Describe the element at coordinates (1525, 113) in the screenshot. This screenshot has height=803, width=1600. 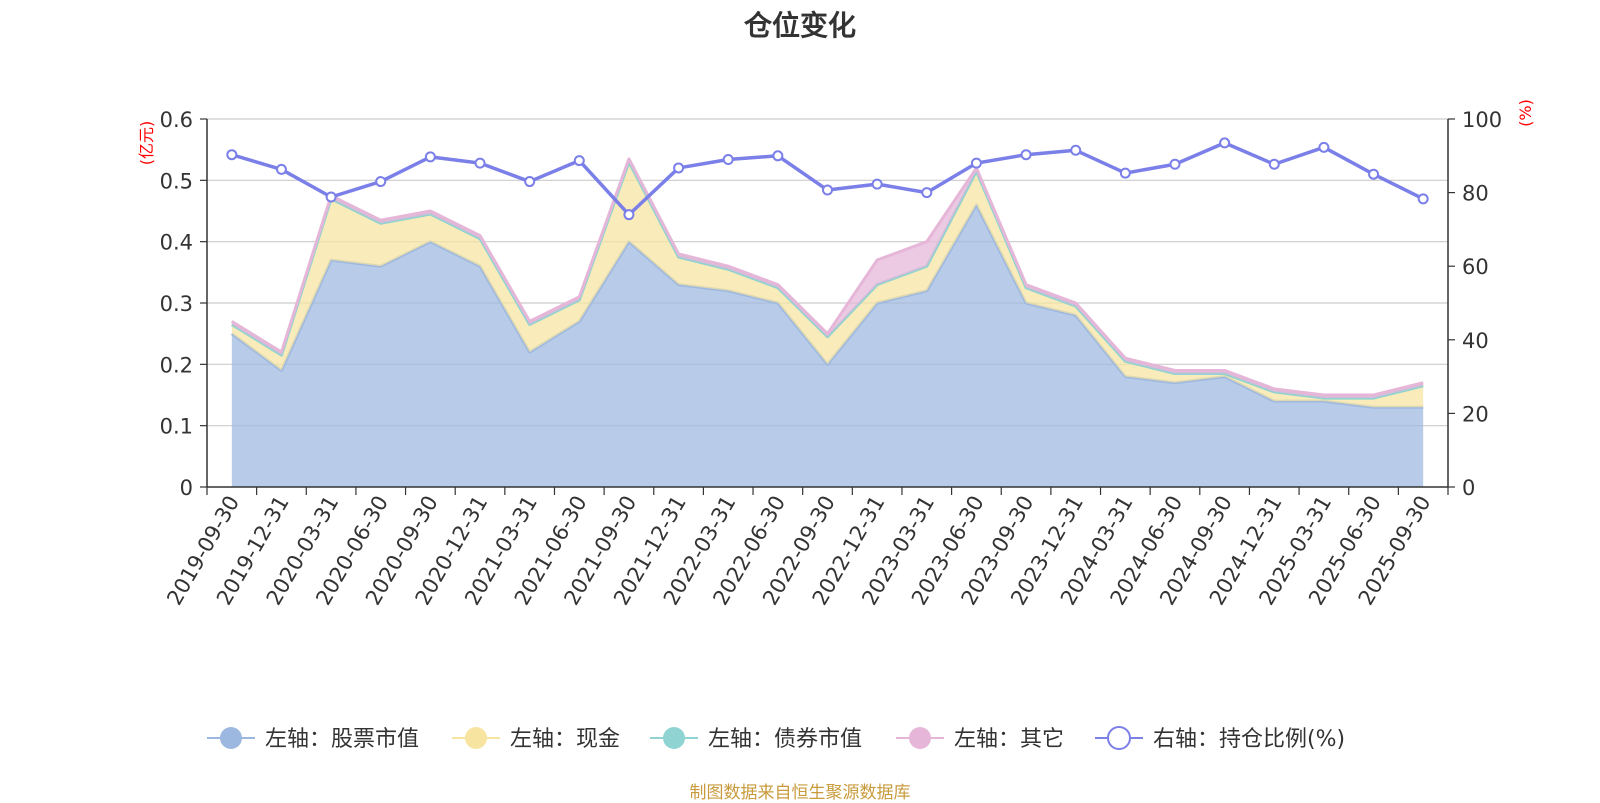
I see `y-right-unit-label: (%)` at that location.